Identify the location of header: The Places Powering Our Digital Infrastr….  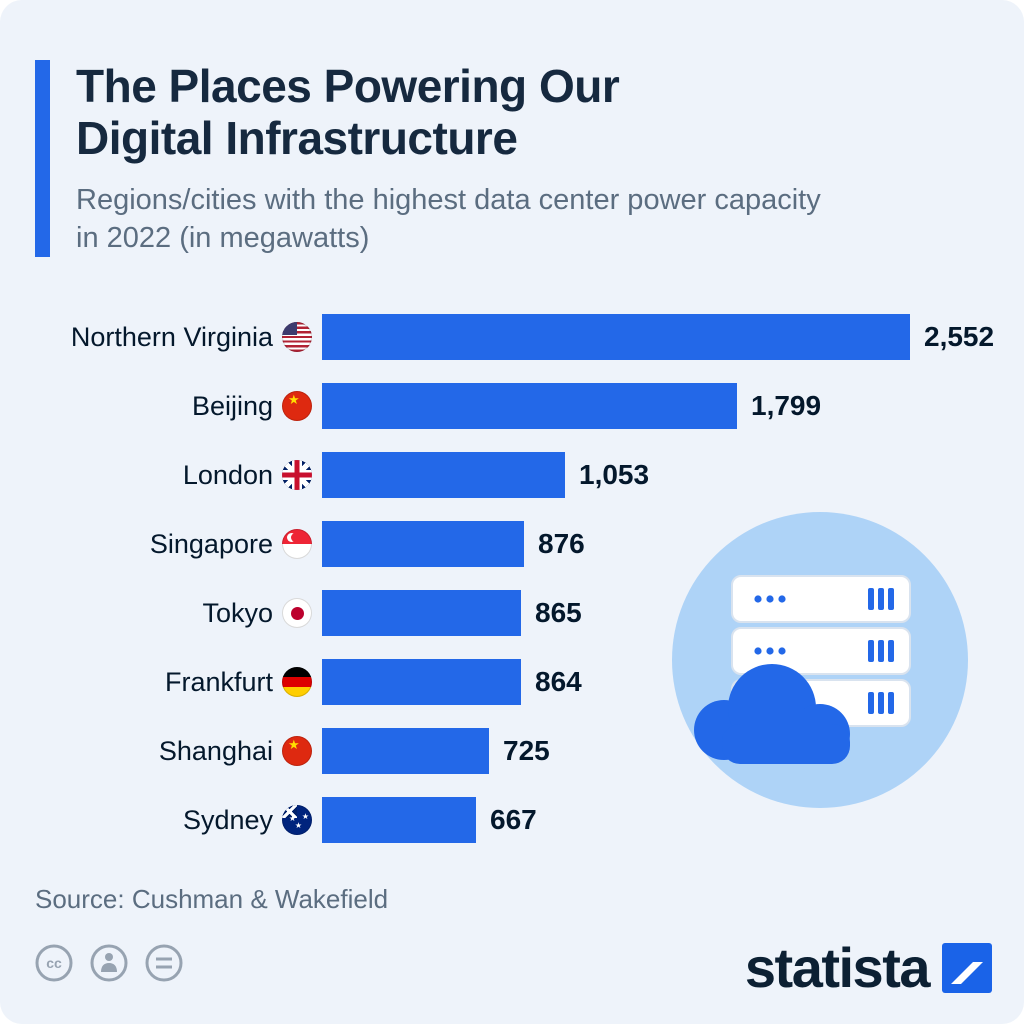
(428, 159).